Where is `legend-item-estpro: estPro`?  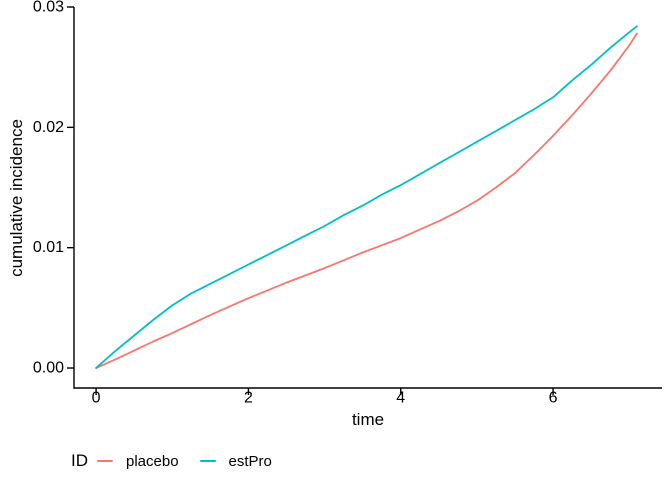
legend-item-estpro: estPro is located at coordinates (235, 461).